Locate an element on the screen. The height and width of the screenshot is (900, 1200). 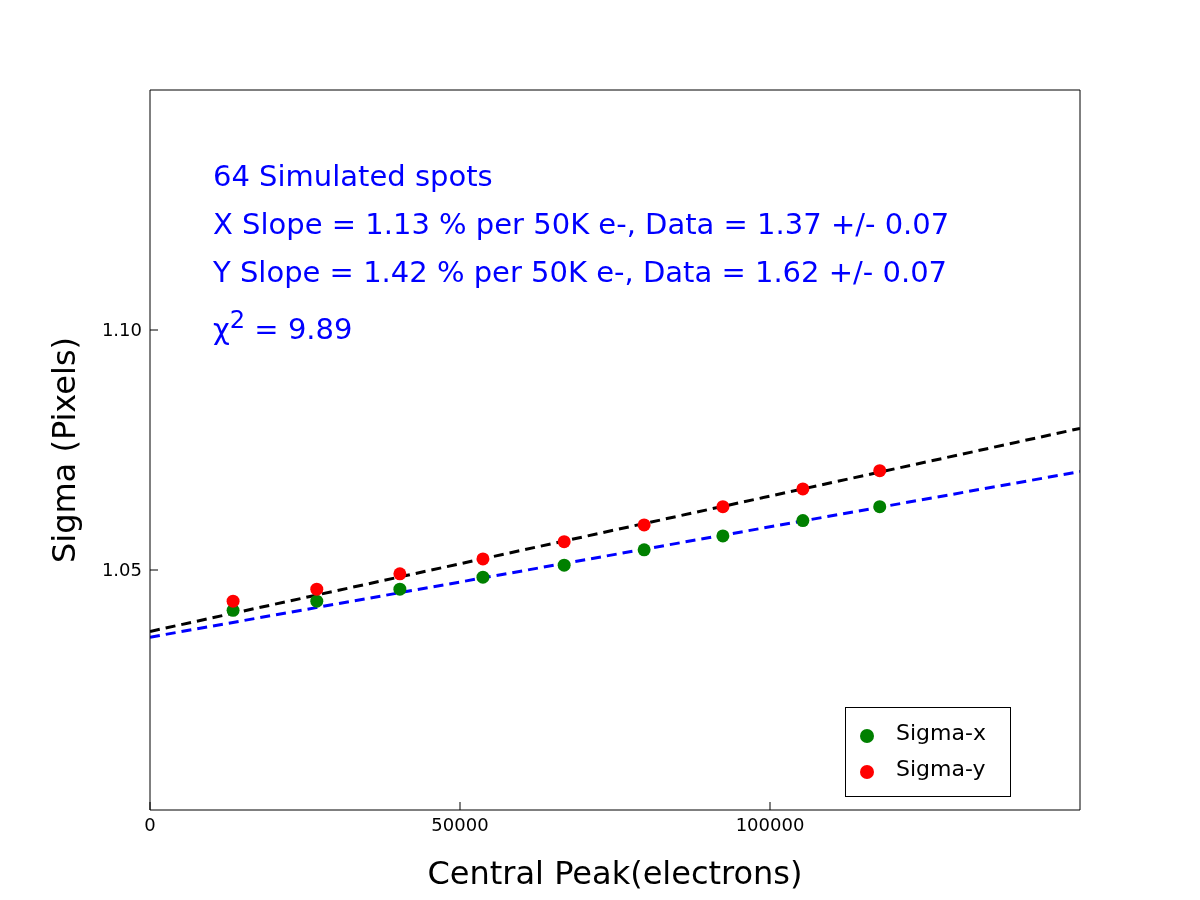
annotation: χ$^{2}$ = 9.89 is located at coordinates (283, 326).